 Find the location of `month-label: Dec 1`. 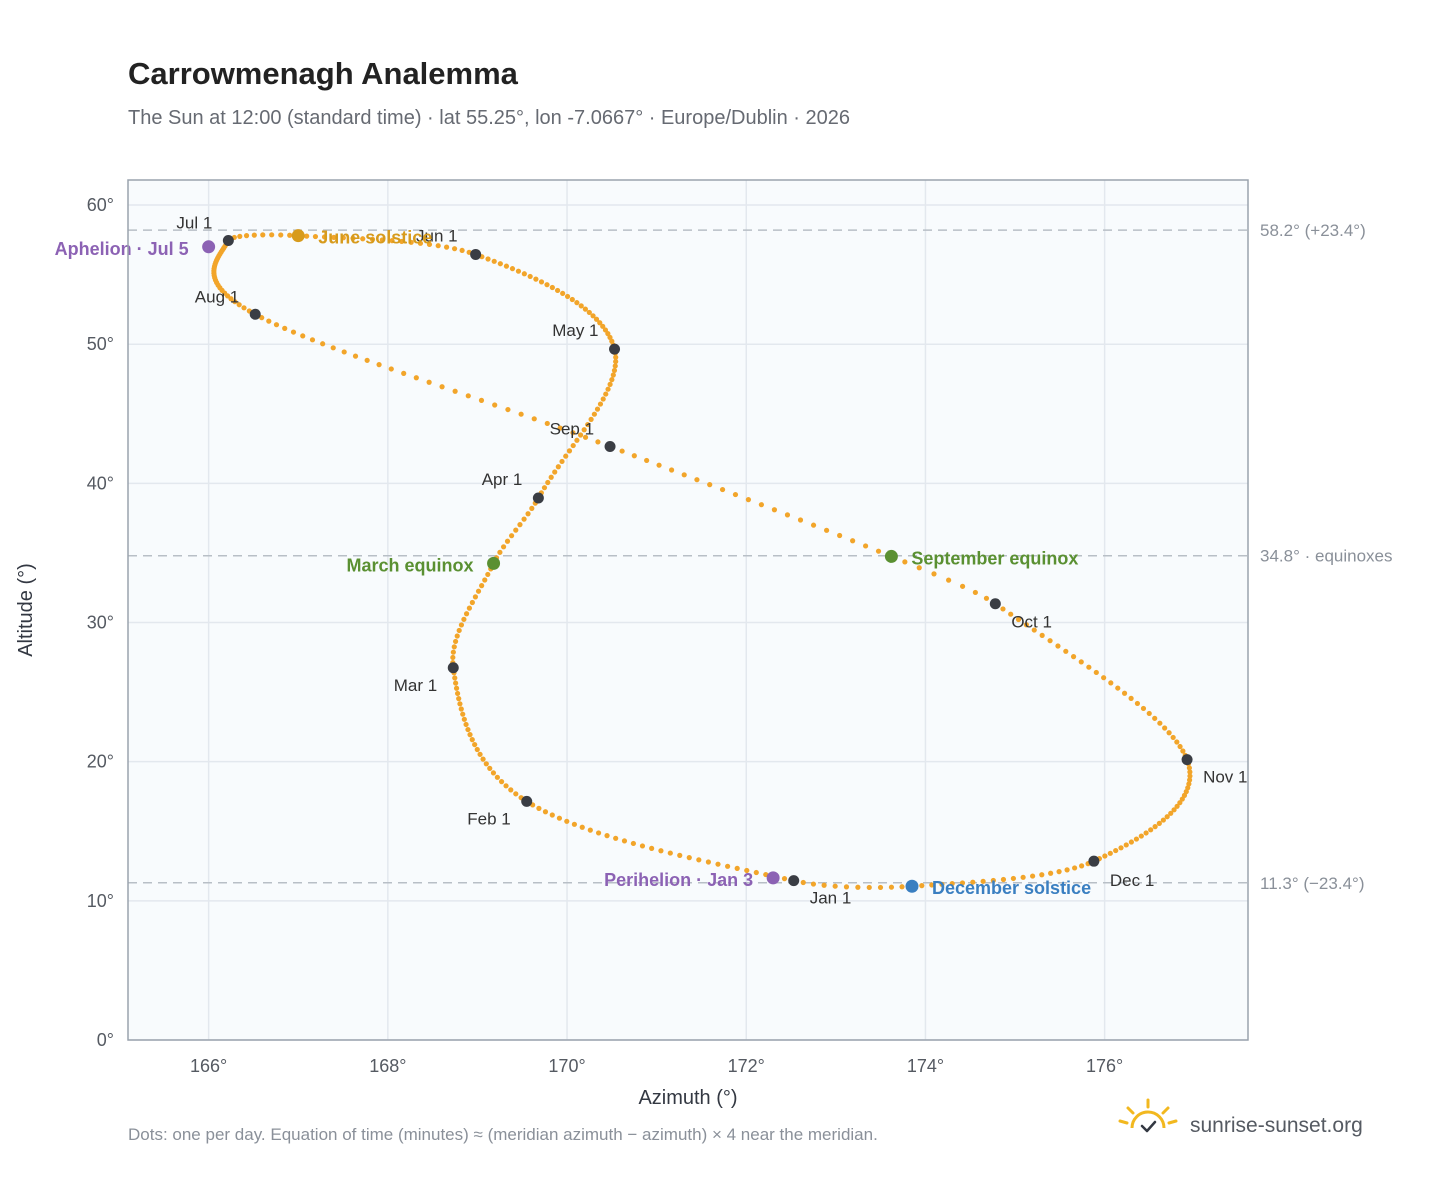

month-label: Dec 1 is located at coordinates (1132, 880).